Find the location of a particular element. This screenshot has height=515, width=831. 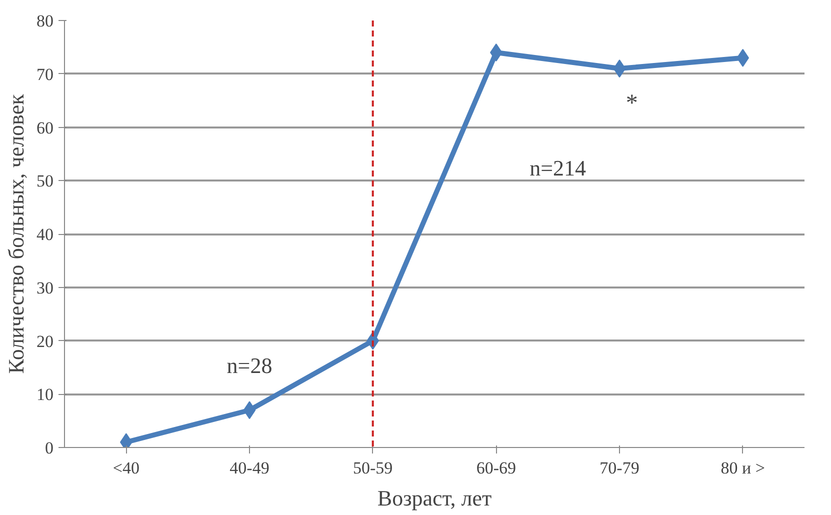

y-tick-label: 80 is located at coordinates (45, 21).